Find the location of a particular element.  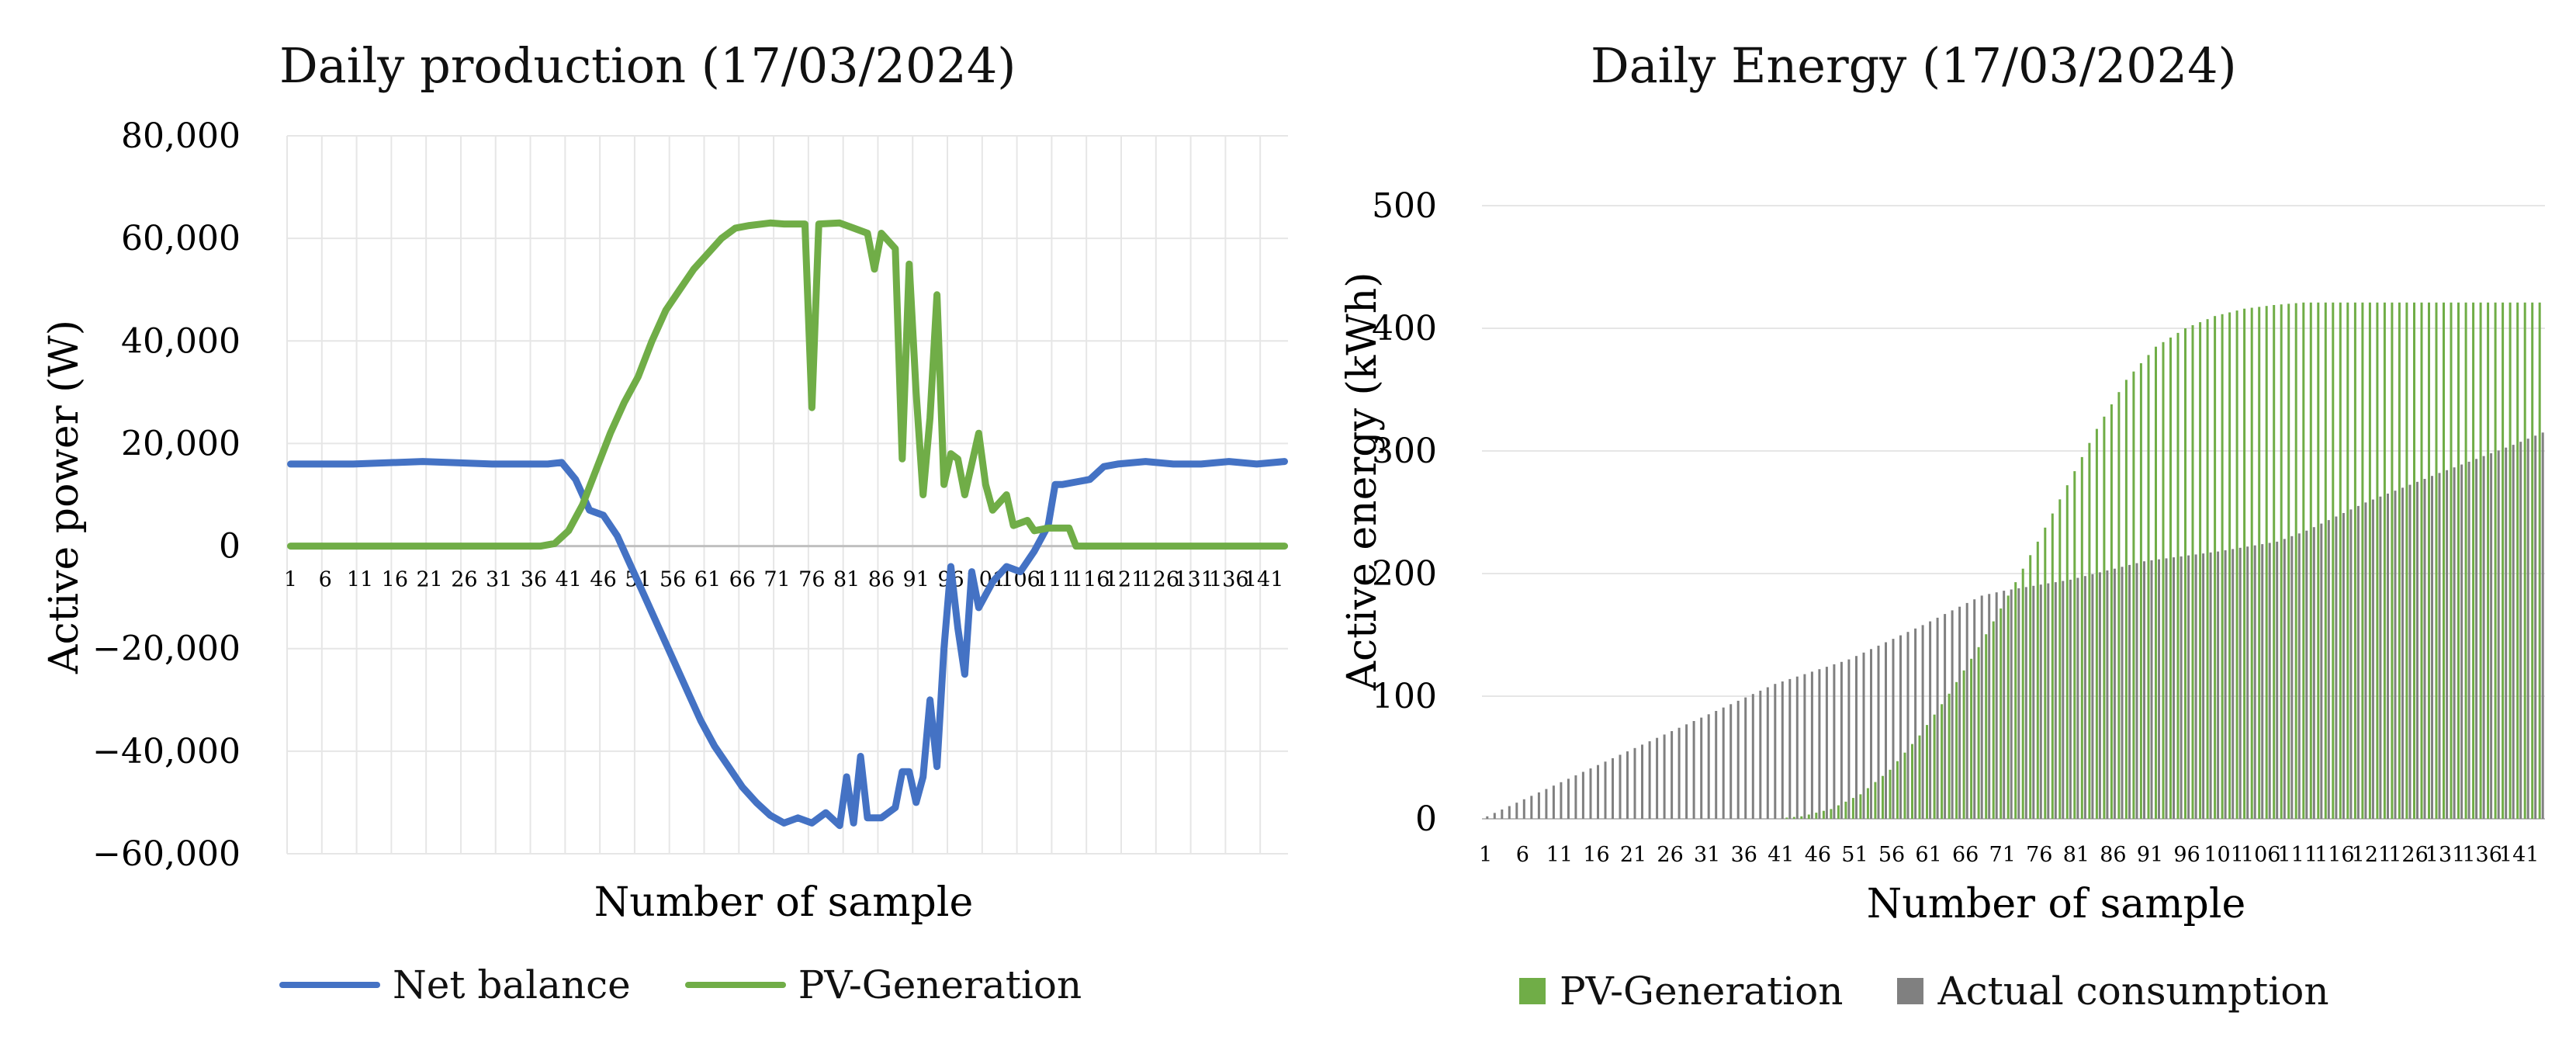

legend-label: PV-Generation is located at coordinates (1702, 991).